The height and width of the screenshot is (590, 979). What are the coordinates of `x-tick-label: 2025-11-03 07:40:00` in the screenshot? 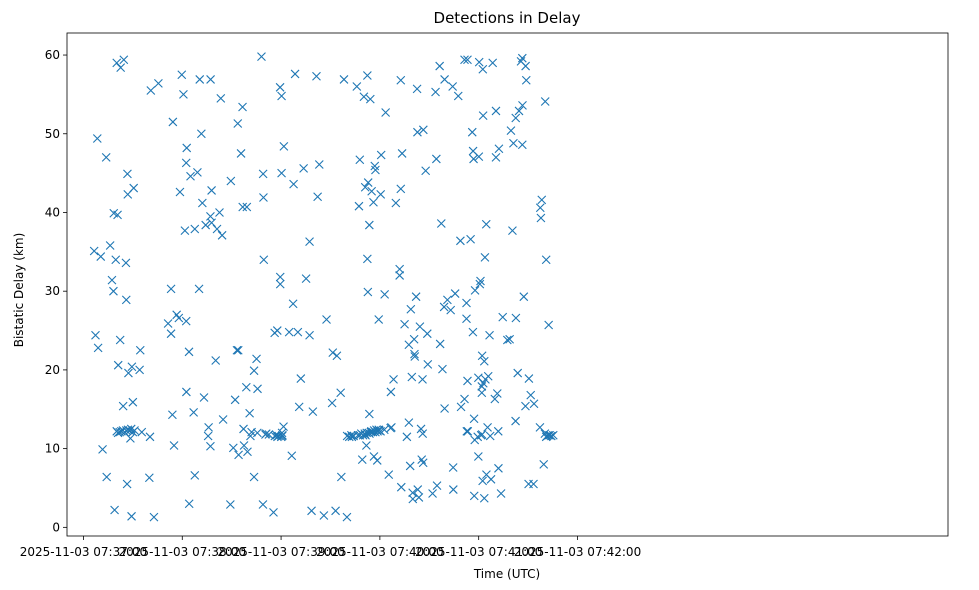 It's located at (379, 552).